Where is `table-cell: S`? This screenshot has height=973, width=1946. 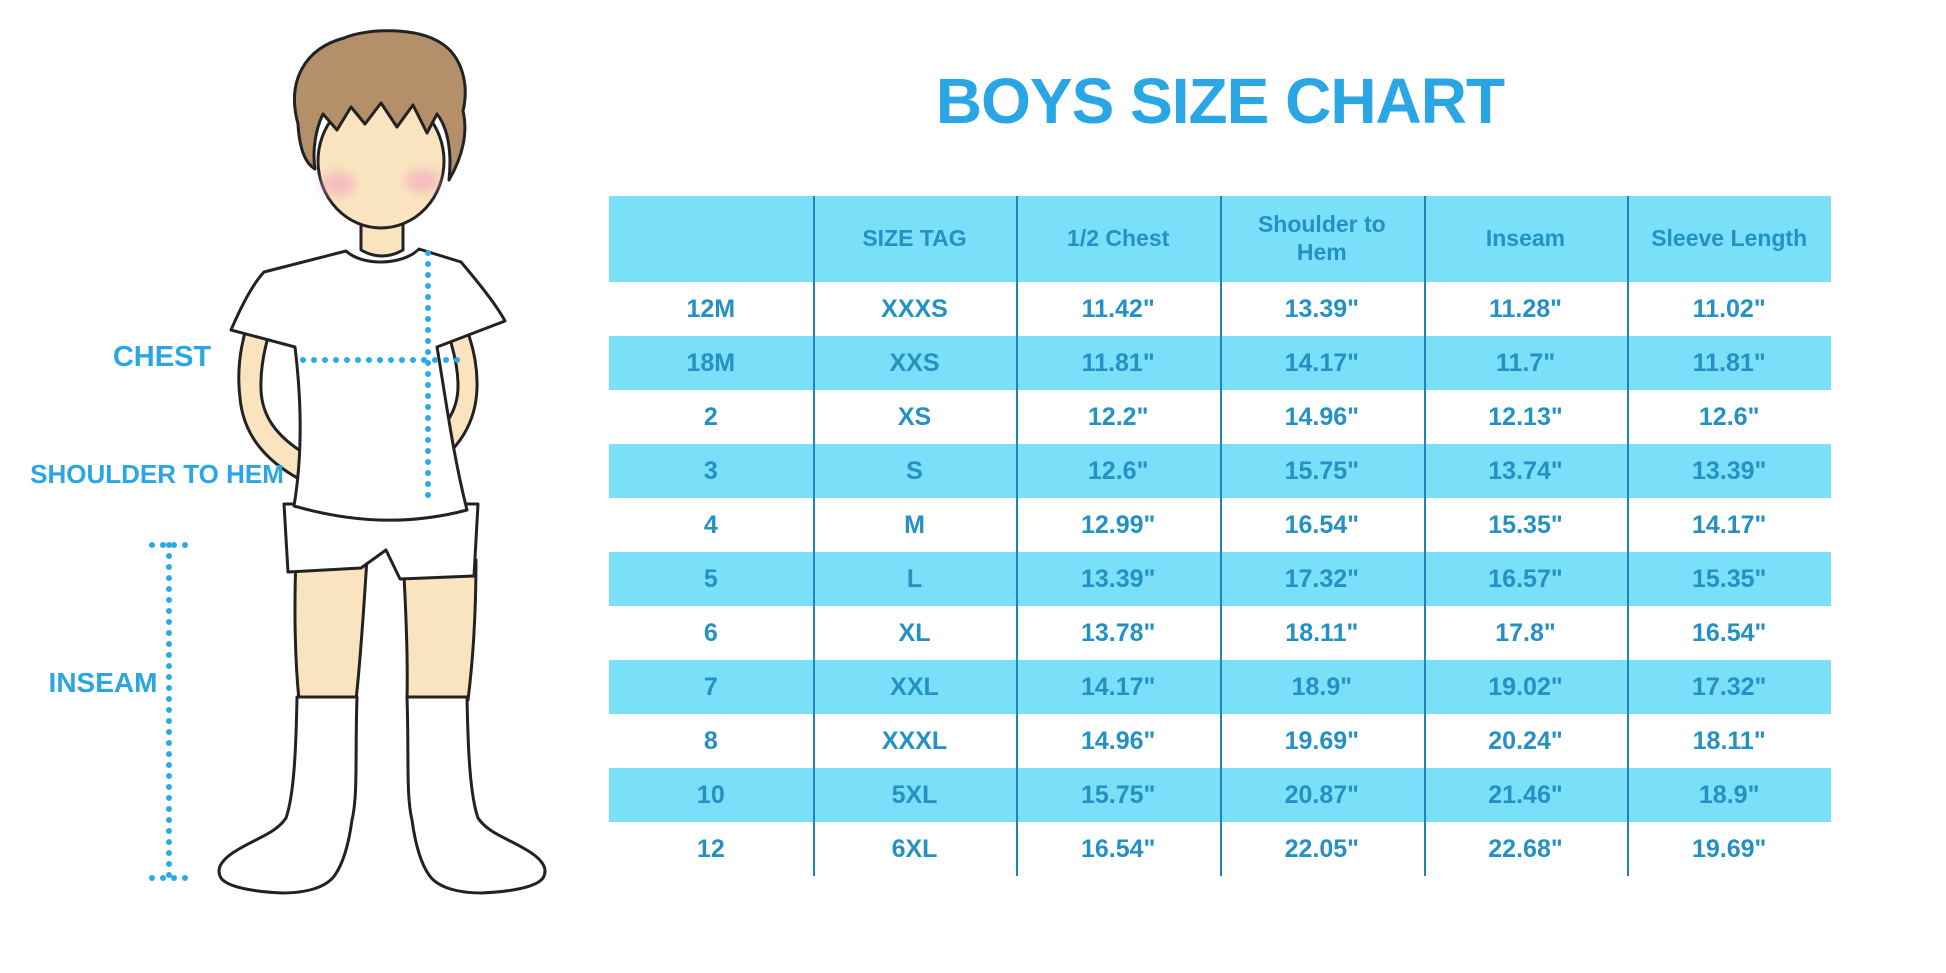
table-cell: S is located at coordinates (914, 470).